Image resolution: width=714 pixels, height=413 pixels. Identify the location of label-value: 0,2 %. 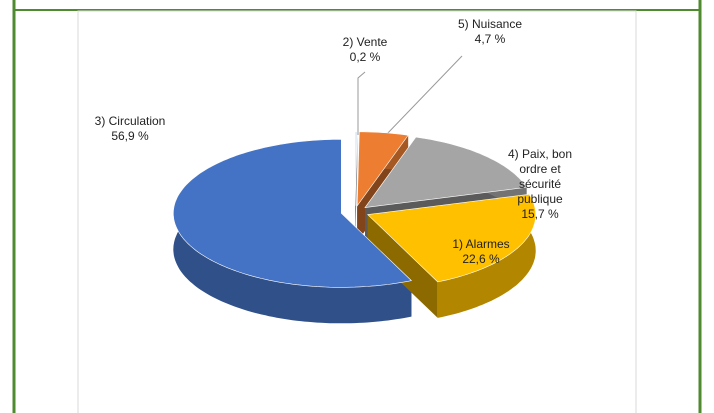
(365, 57).